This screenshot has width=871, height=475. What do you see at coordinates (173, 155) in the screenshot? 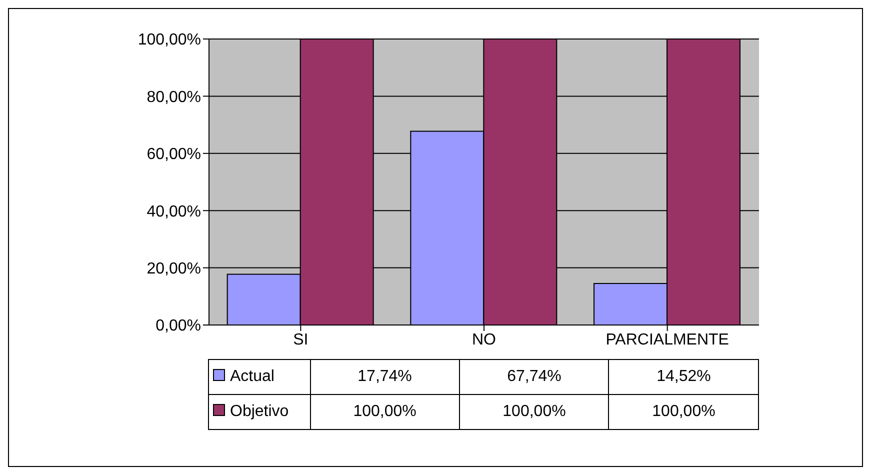
I see `y-tick-label: 60,00%` at bounding box center [173, 155].